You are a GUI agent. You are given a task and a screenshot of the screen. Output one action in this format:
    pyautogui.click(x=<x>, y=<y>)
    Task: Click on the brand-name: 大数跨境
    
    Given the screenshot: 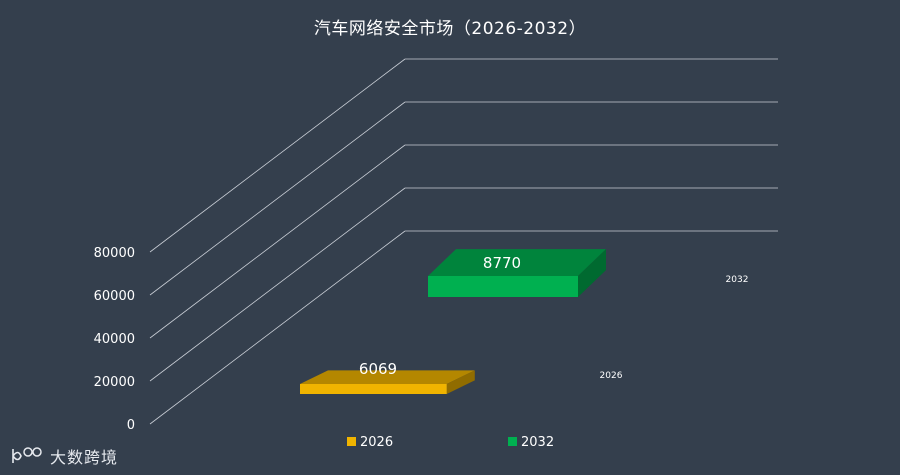 What is the action you would take?
    pyautogui.click(x=84, y=457)
    